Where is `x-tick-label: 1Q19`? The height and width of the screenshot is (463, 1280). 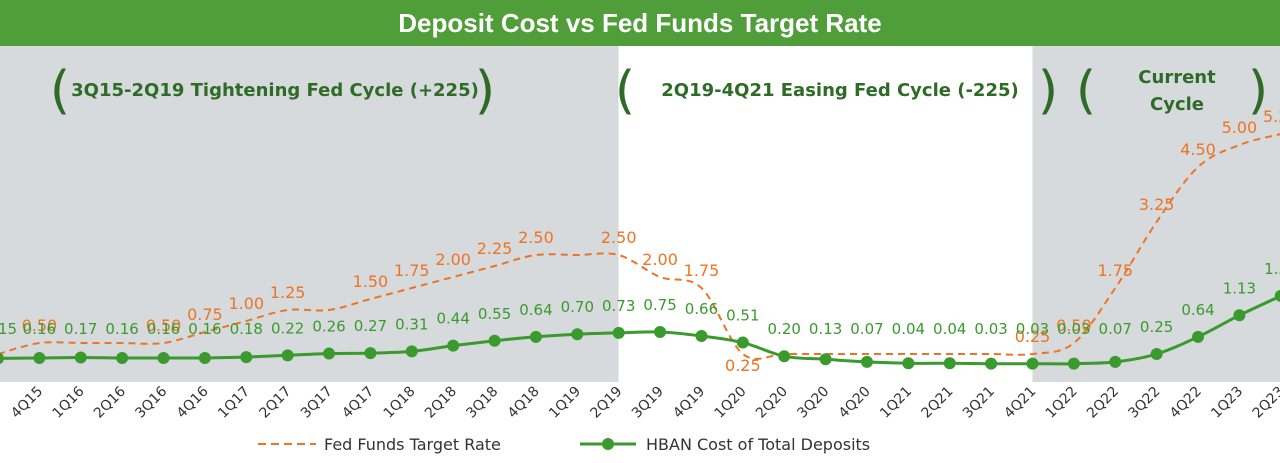 x-tick-label: 1Q19 is located at coordinates (565, 403).